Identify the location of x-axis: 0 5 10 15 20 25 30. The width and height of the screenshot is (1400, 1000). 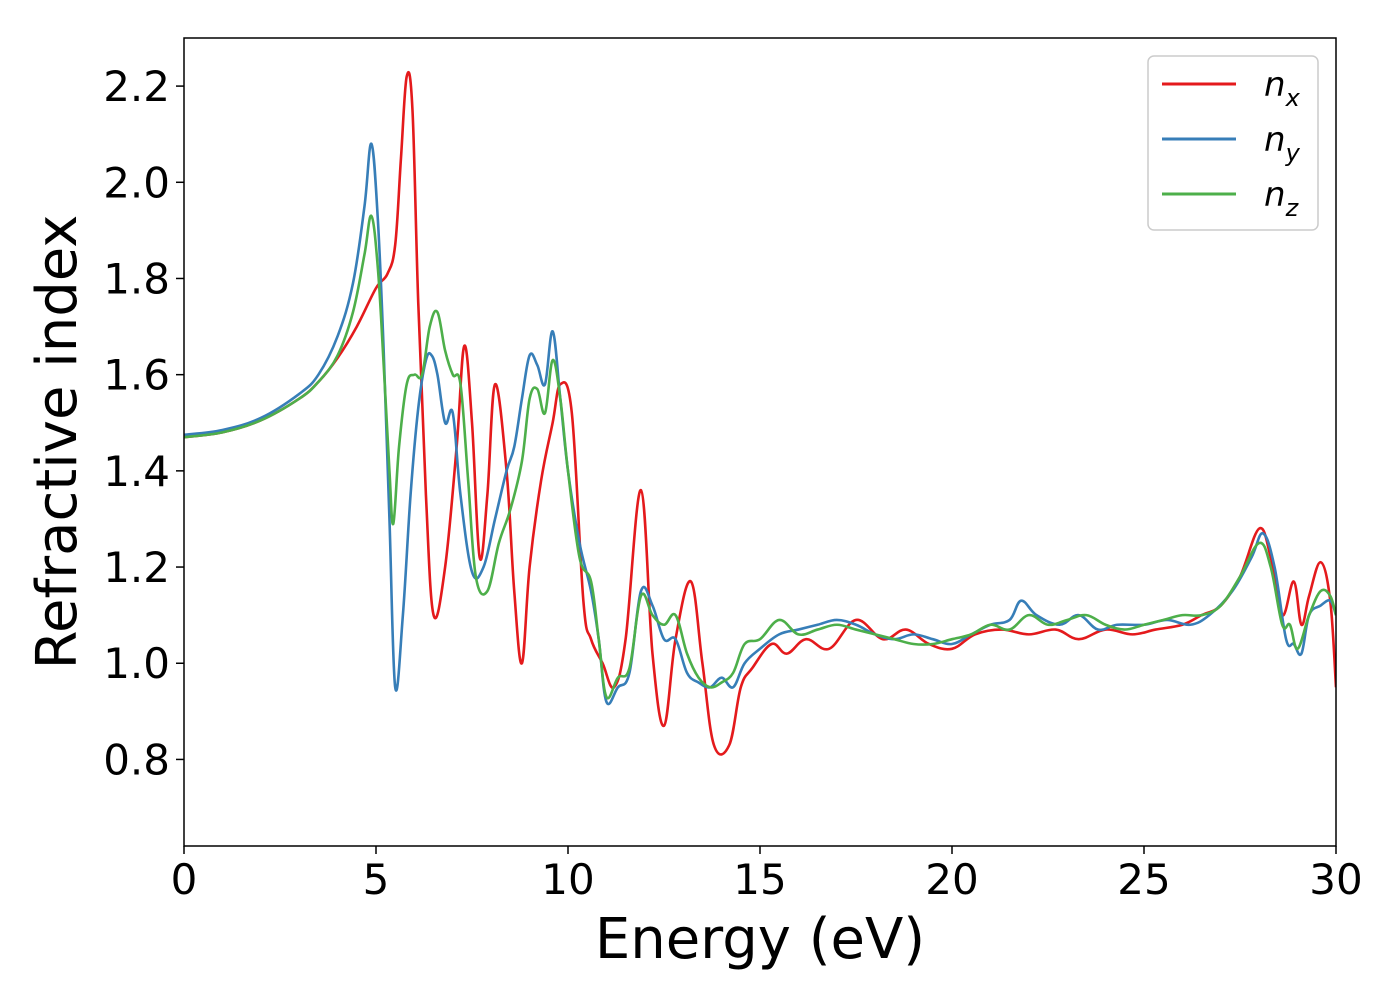
(767, 875).